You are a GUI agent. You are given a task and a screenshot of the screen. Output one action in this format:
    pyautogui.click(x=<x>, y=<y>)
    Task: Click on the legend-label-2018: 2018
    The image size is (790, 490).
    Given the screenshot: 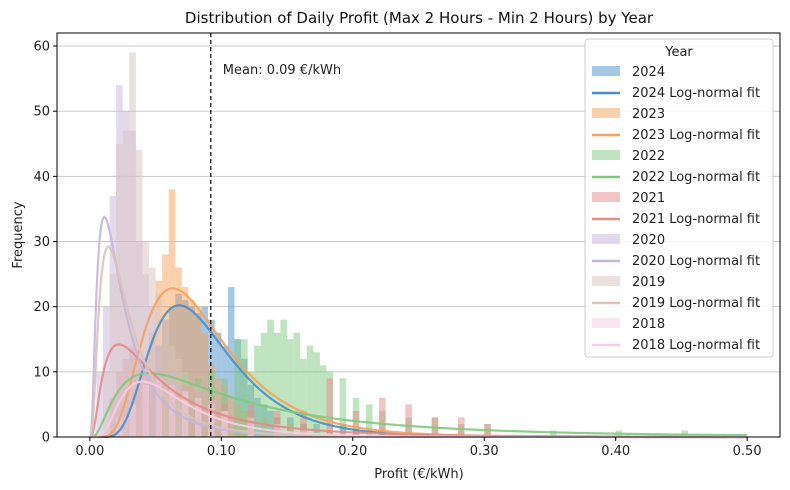 What is the action you would take?
    pyautogui.click(x=648, y=324)
    